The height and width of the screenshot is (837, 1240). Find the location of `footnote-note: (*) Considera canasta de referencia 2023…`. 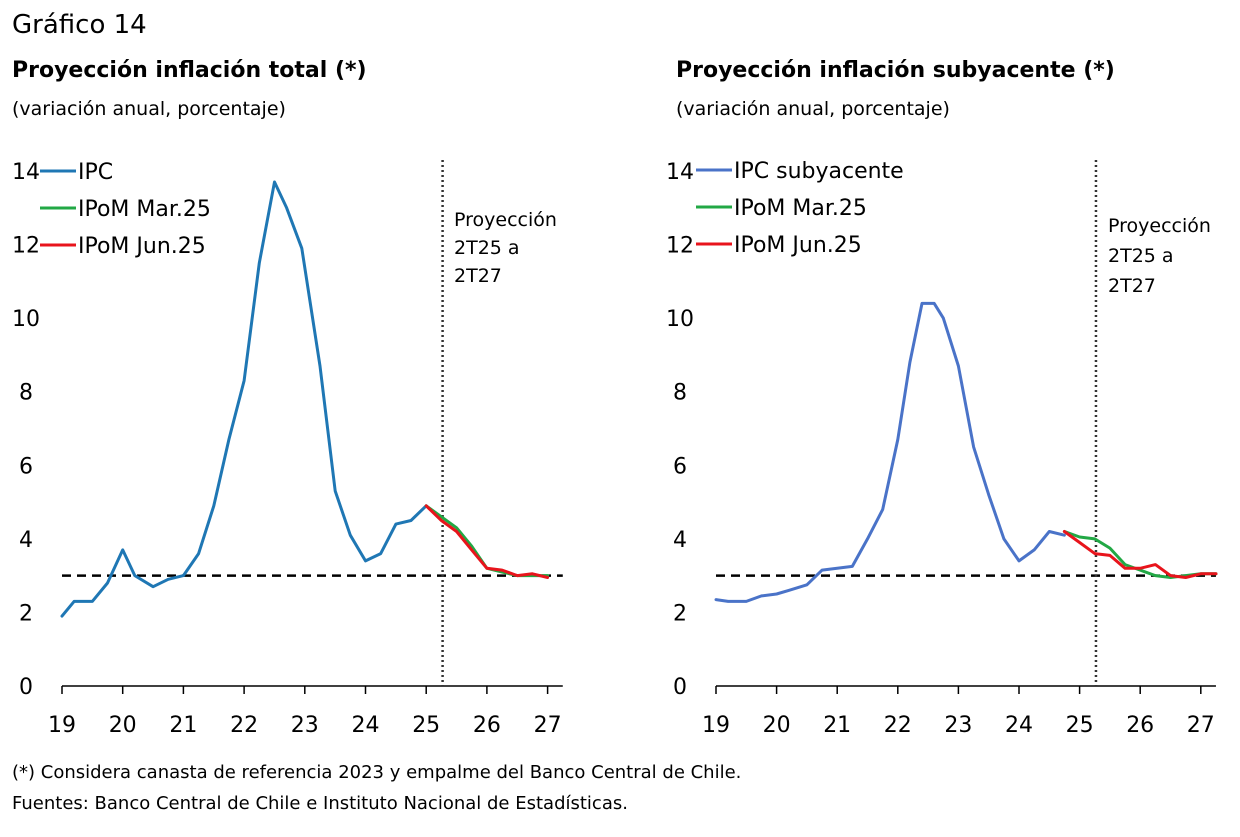

footnote-note: (*) Considera canasta de referencia 2023… is located at coordinates (377, 772).